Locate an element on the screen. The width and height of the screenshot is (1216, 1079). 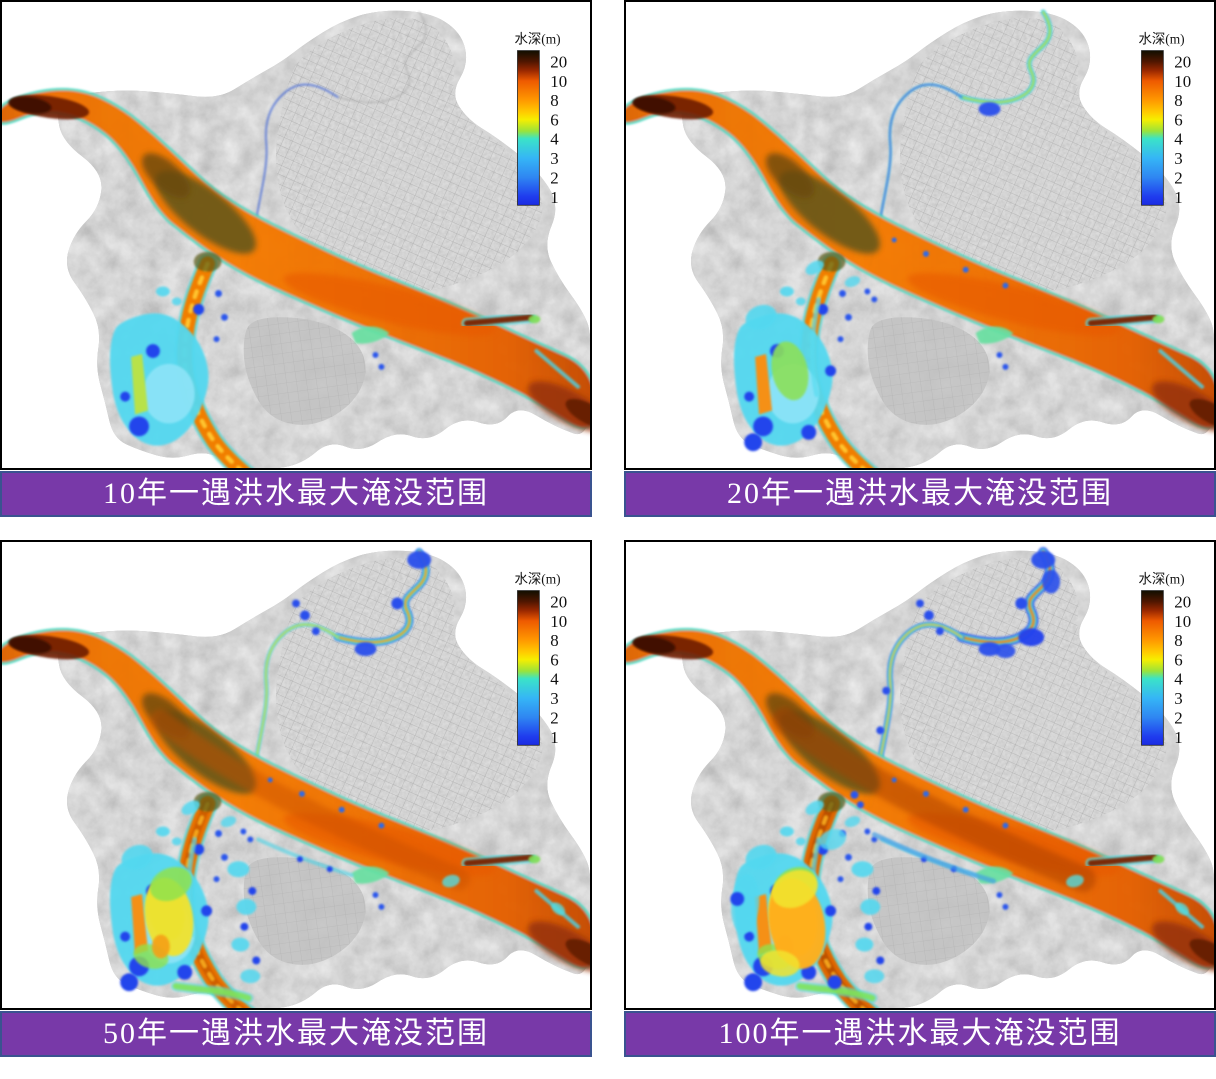
river-deep-core is located at coordinates (1013, 304).